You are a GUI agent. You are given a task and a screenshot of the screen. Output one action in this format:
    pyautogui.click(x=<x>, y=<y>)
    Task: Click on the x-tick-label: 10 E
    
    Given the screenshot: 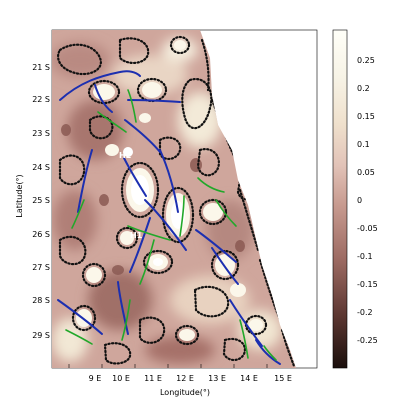 What is the action you would take?
    pyautogui.click(x=121, y=378)
    